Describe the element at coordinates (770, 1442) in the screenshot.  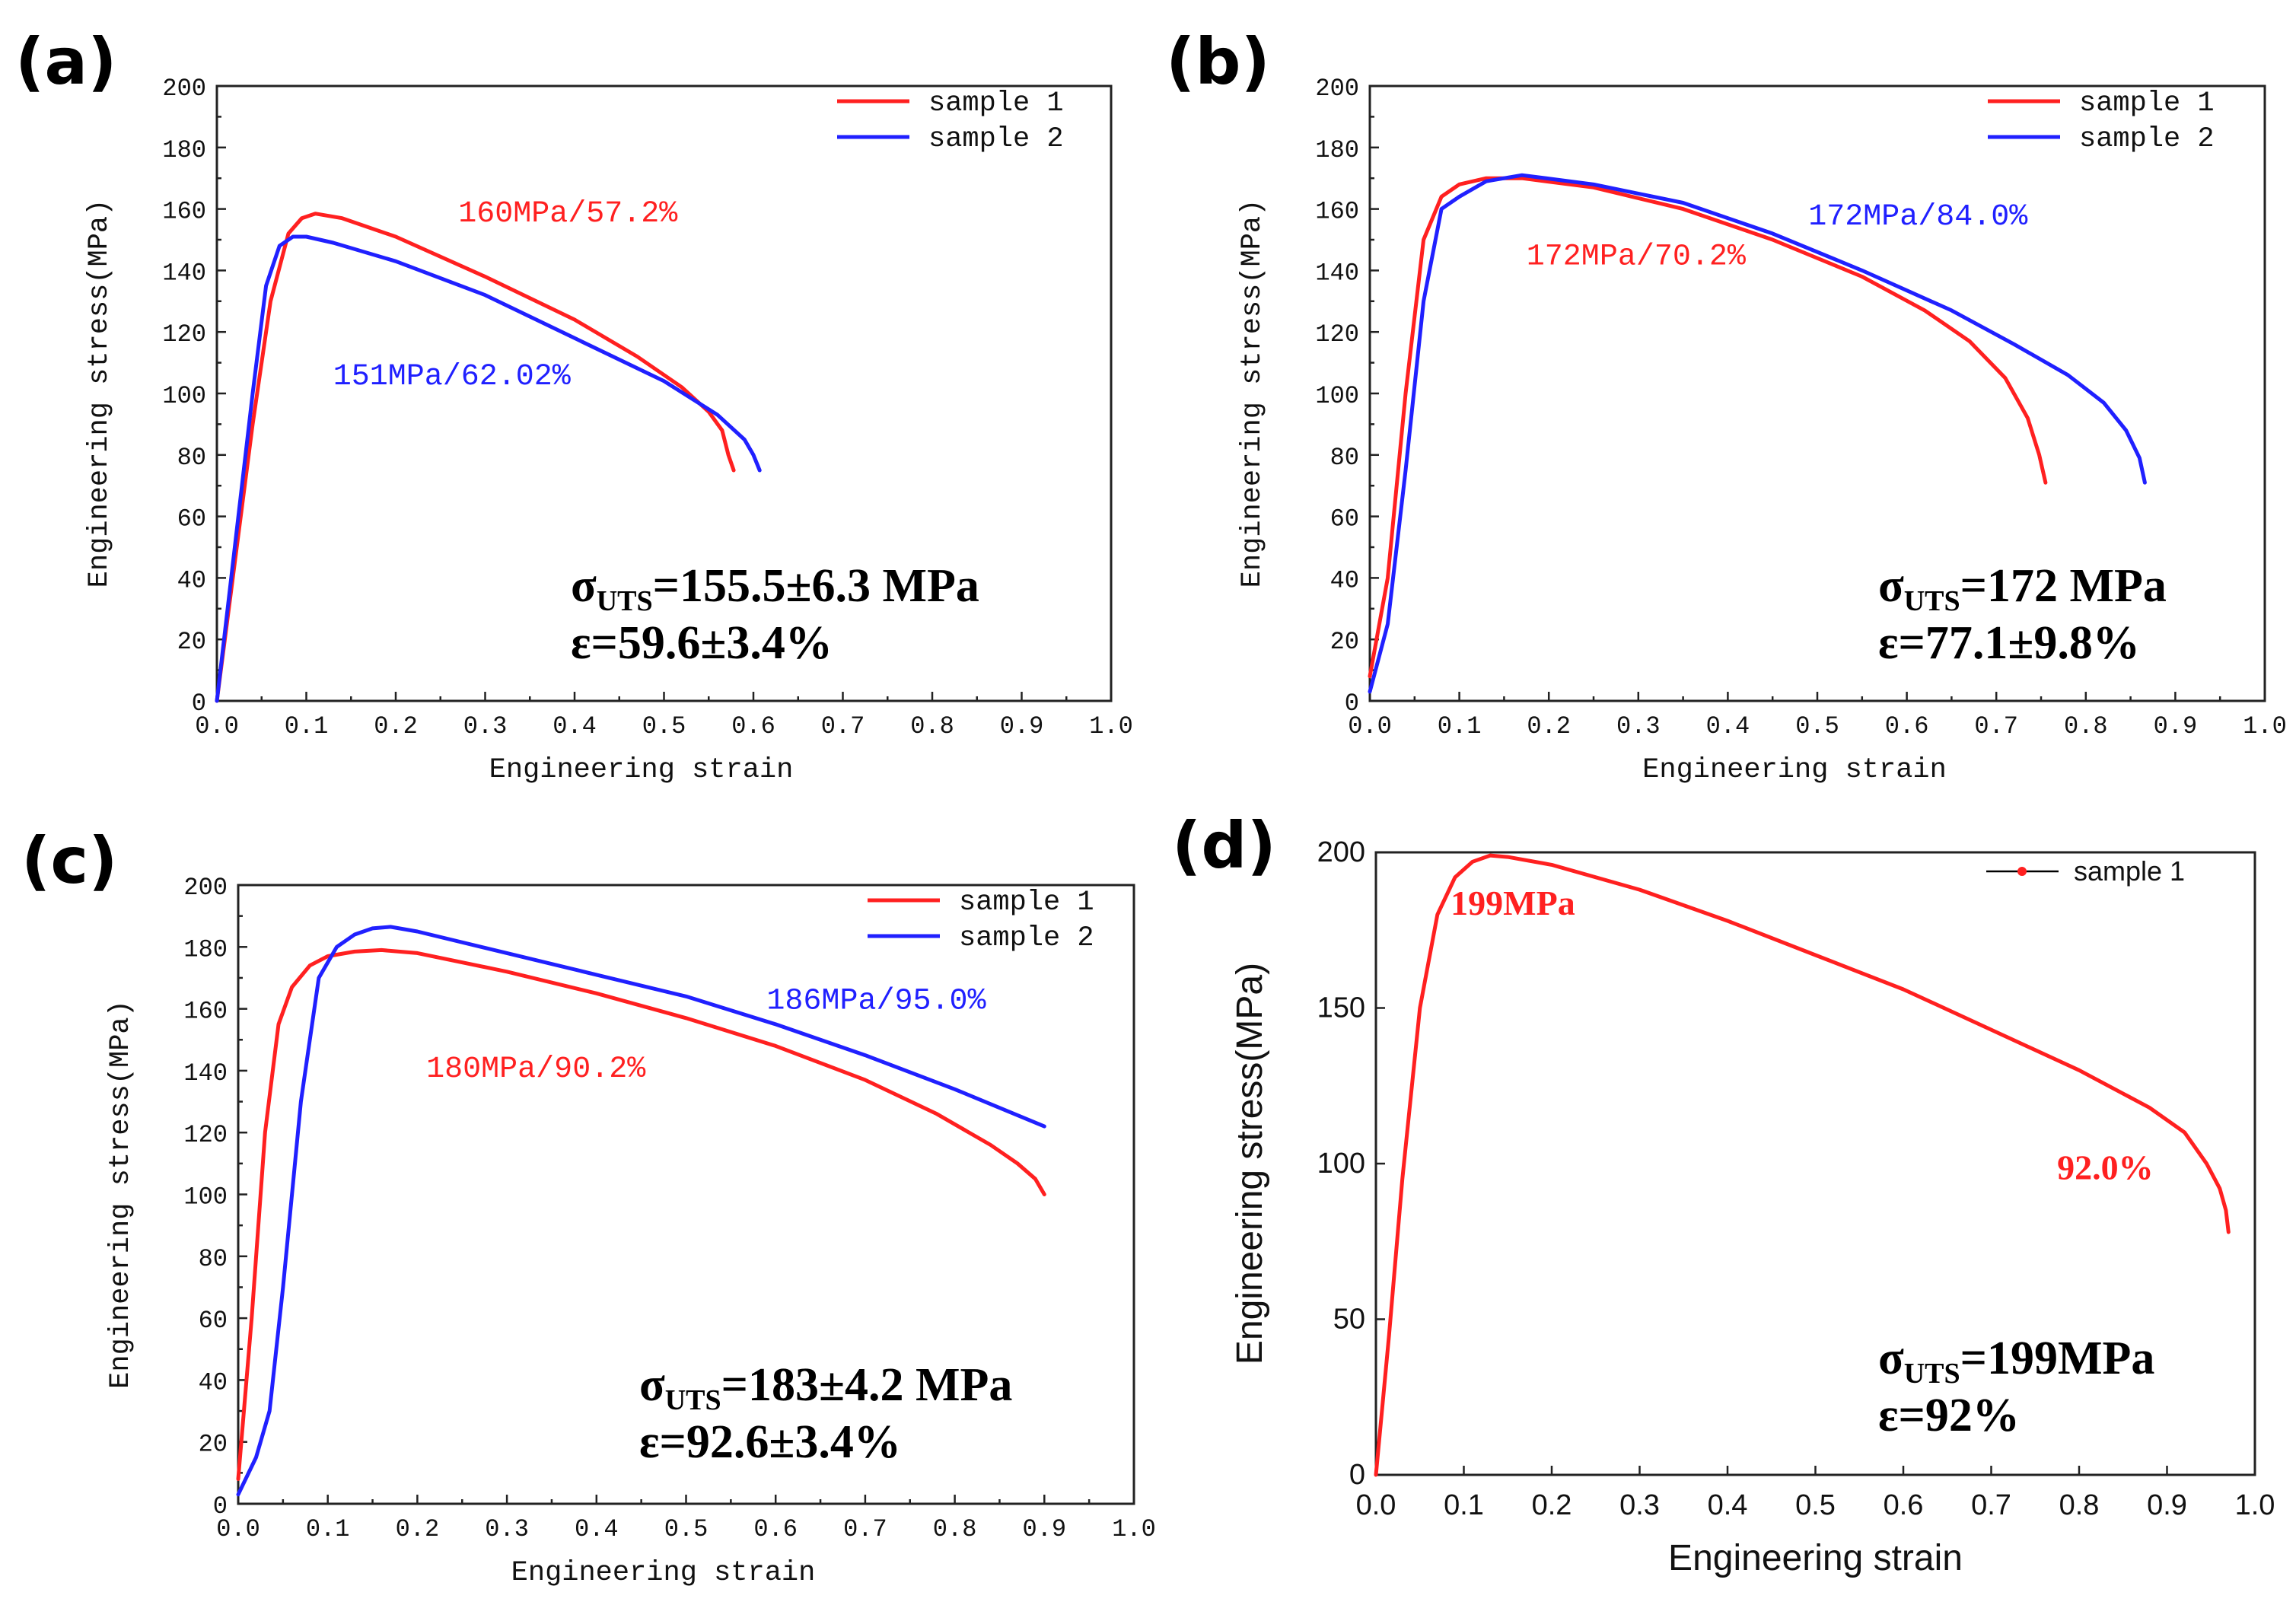
I see `summary-strain: ε=92.6±3.4%` at that location.